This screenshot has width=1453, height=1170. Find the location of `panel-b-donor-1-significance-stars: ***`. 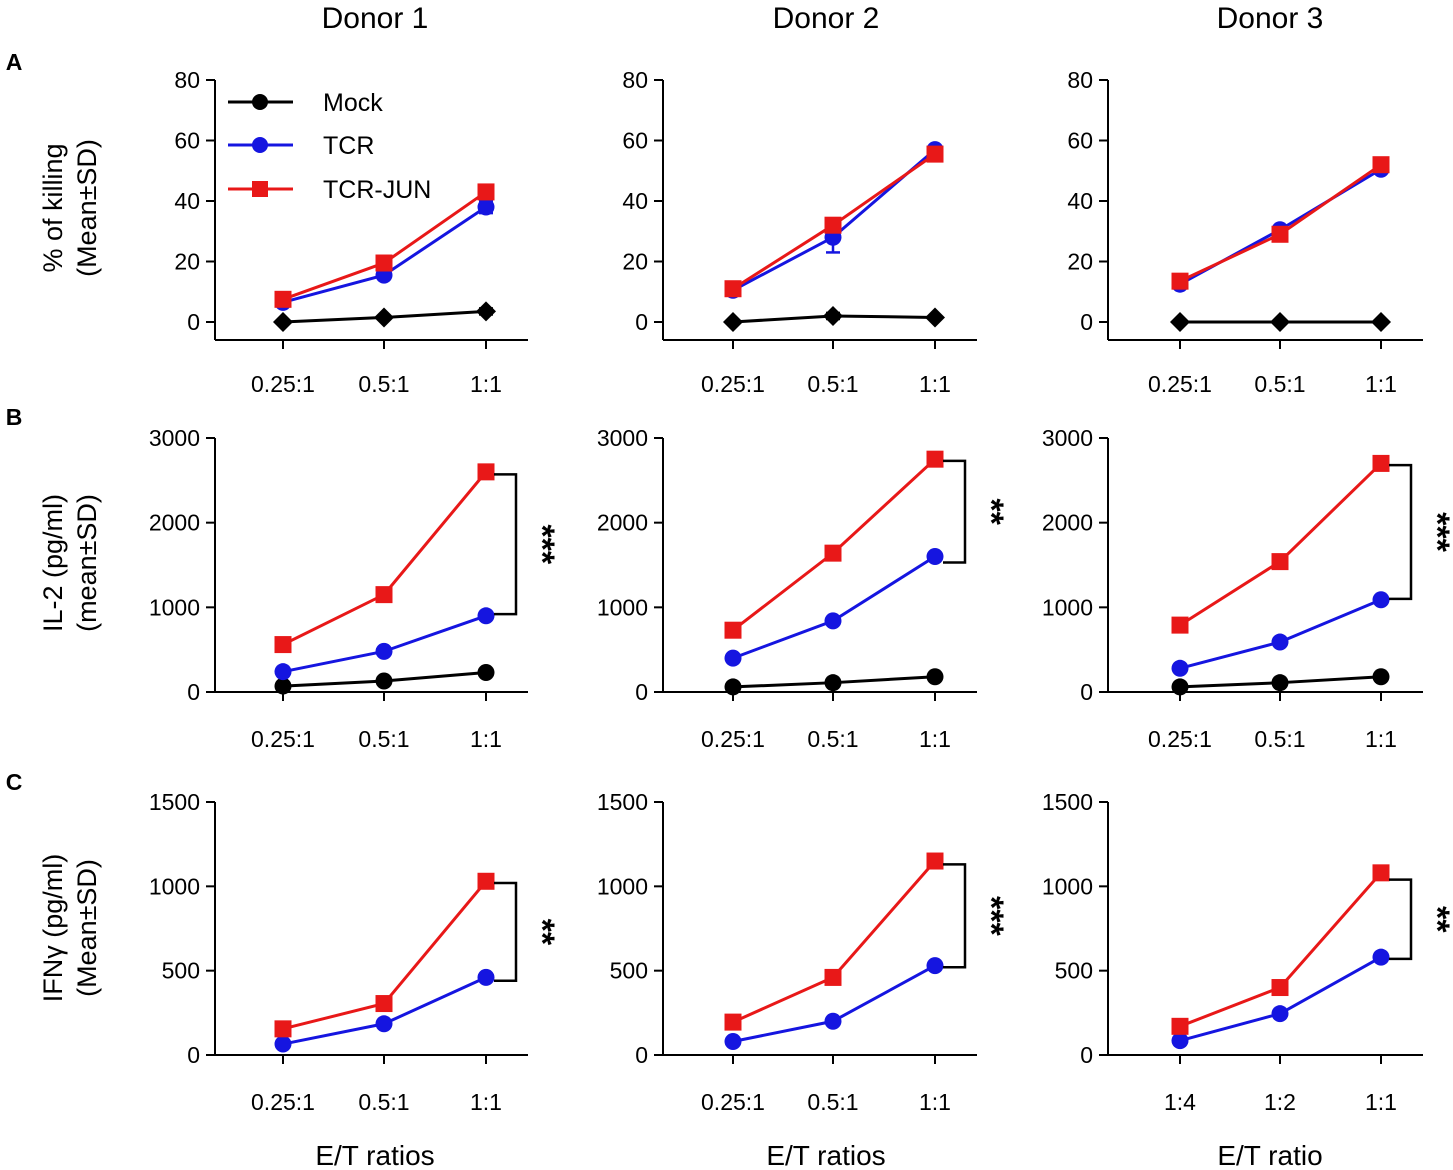

panel-b-donor-1-significance-stars: *** is located at coordinates (542, 544).